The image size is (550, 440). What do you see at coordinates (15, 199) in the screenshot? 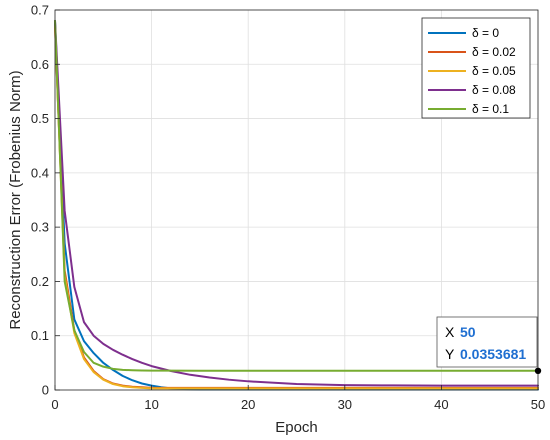
I see `y-axis-label: Reconstruction Error (Frobenius Norm)` at bounding box center [15, 199].